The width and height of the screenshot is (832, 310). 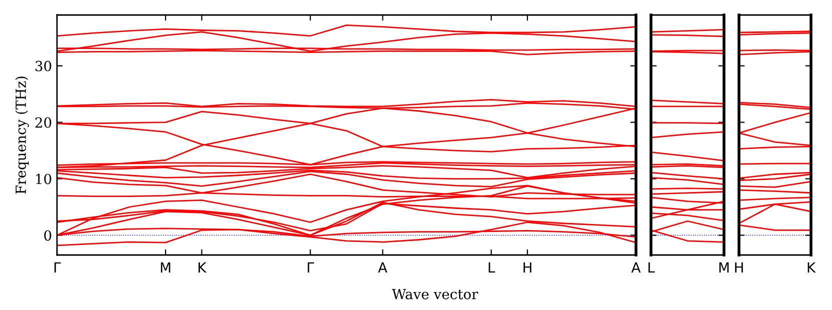 What do you see at coordinates (22, 135) in the screenshot?
I see `y-axis-title: Frequency (THz)` at bounding box center [22, 135].